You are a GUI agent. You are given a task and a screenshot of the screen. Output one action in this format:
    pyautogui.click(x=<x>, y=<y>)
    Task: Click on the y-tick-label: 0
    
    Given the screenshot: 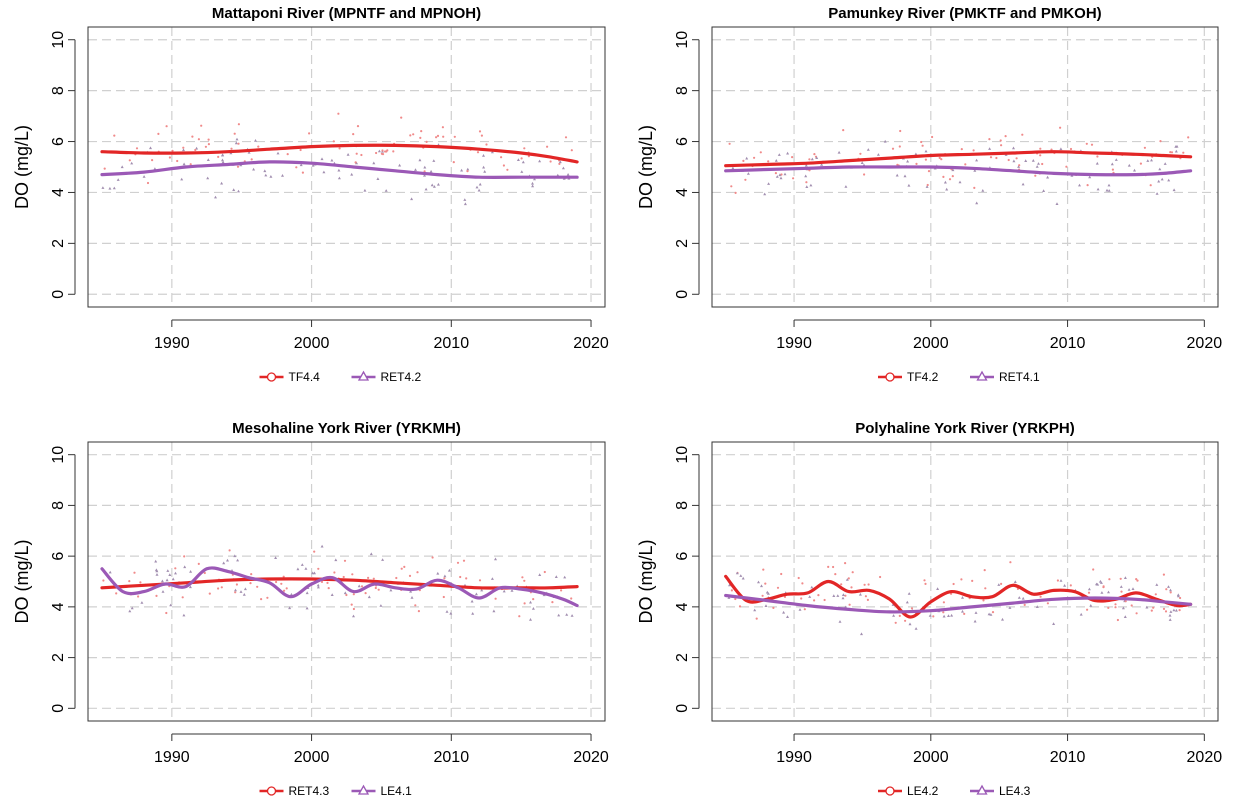 What is the action you would take?
    pyautogui.click(x=58, y=294)
    